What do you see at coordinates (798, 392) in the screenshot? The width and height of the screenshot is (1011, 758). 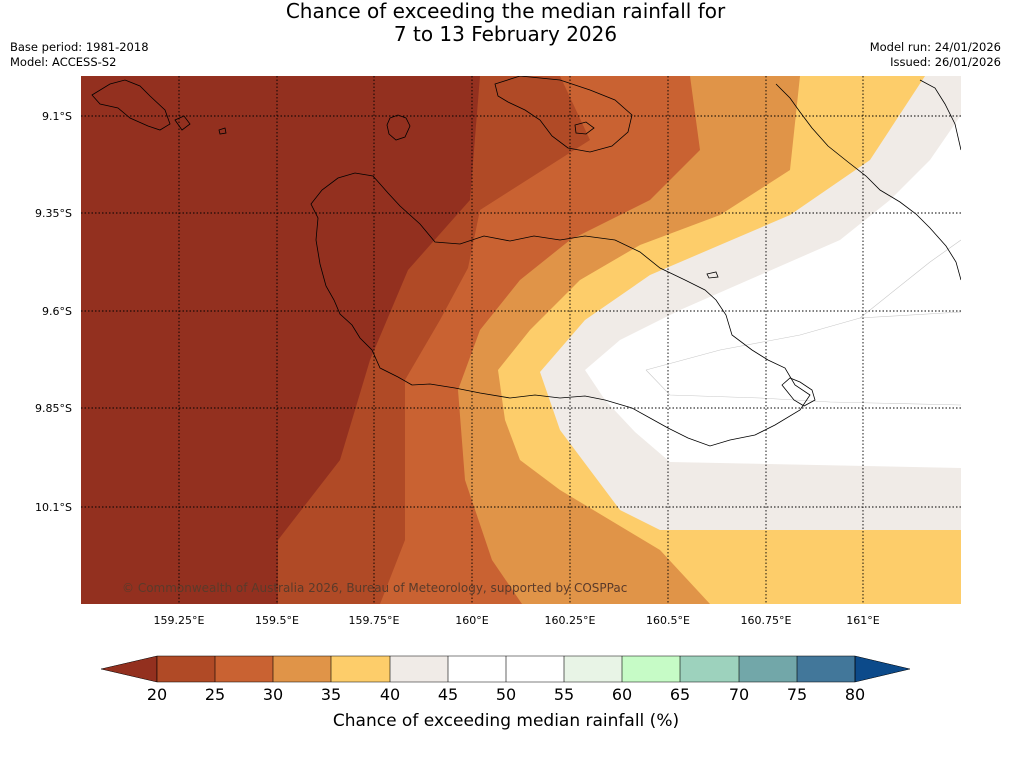 I see `island-east-tip` at bounding box center [798, 392].